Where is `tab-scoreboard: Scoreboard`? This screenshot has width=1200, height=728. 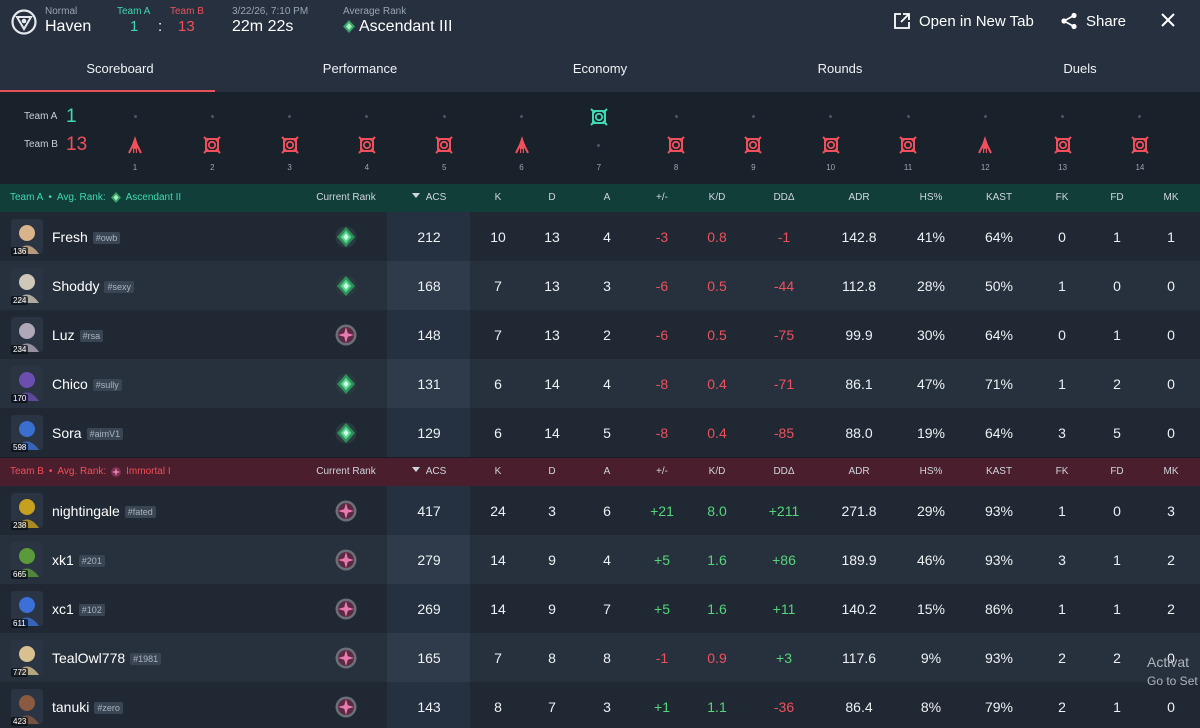
tab-scoreboard: Scoreboard is located at coordinates (120, 68).